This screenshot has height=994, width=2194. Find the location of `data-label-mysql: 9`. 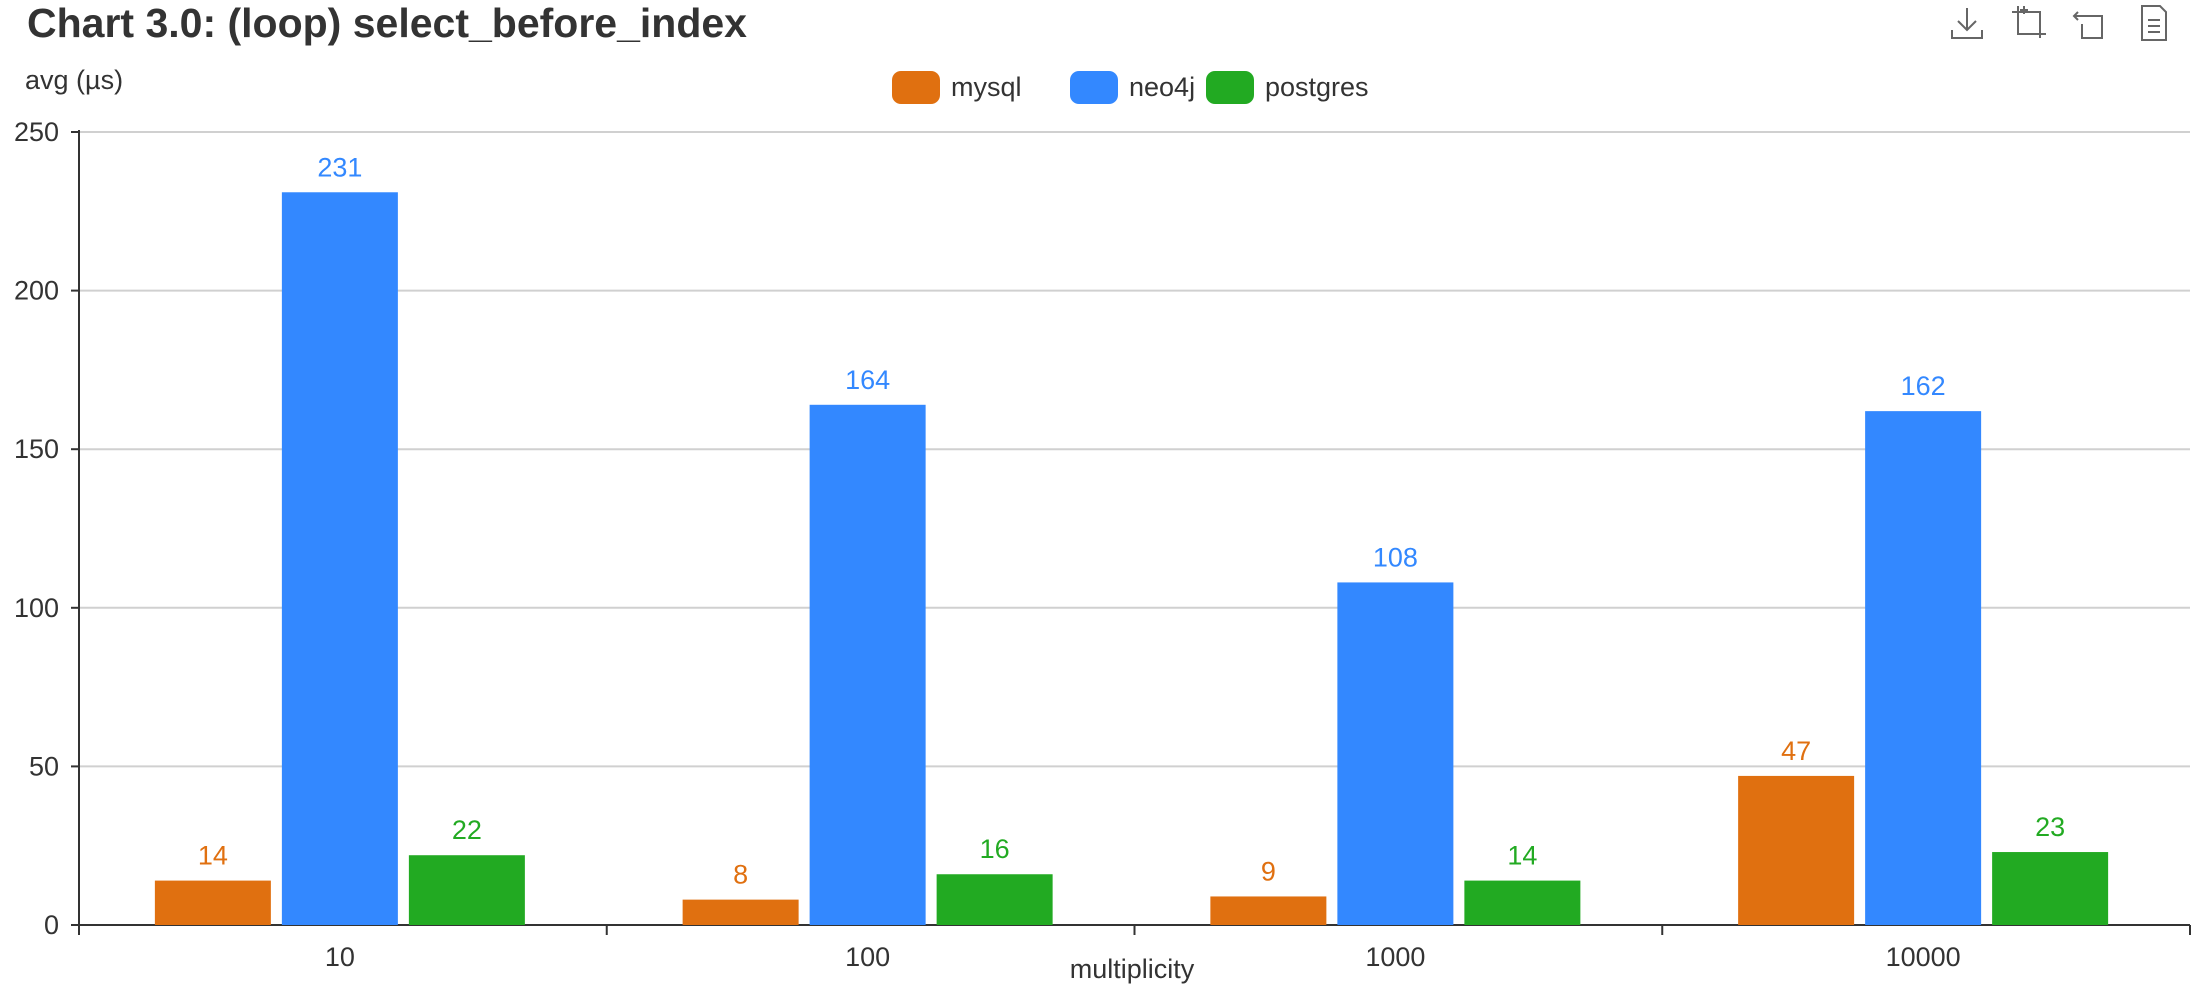

data-label-mysql: 9 is located at coordinates (1268, 871).